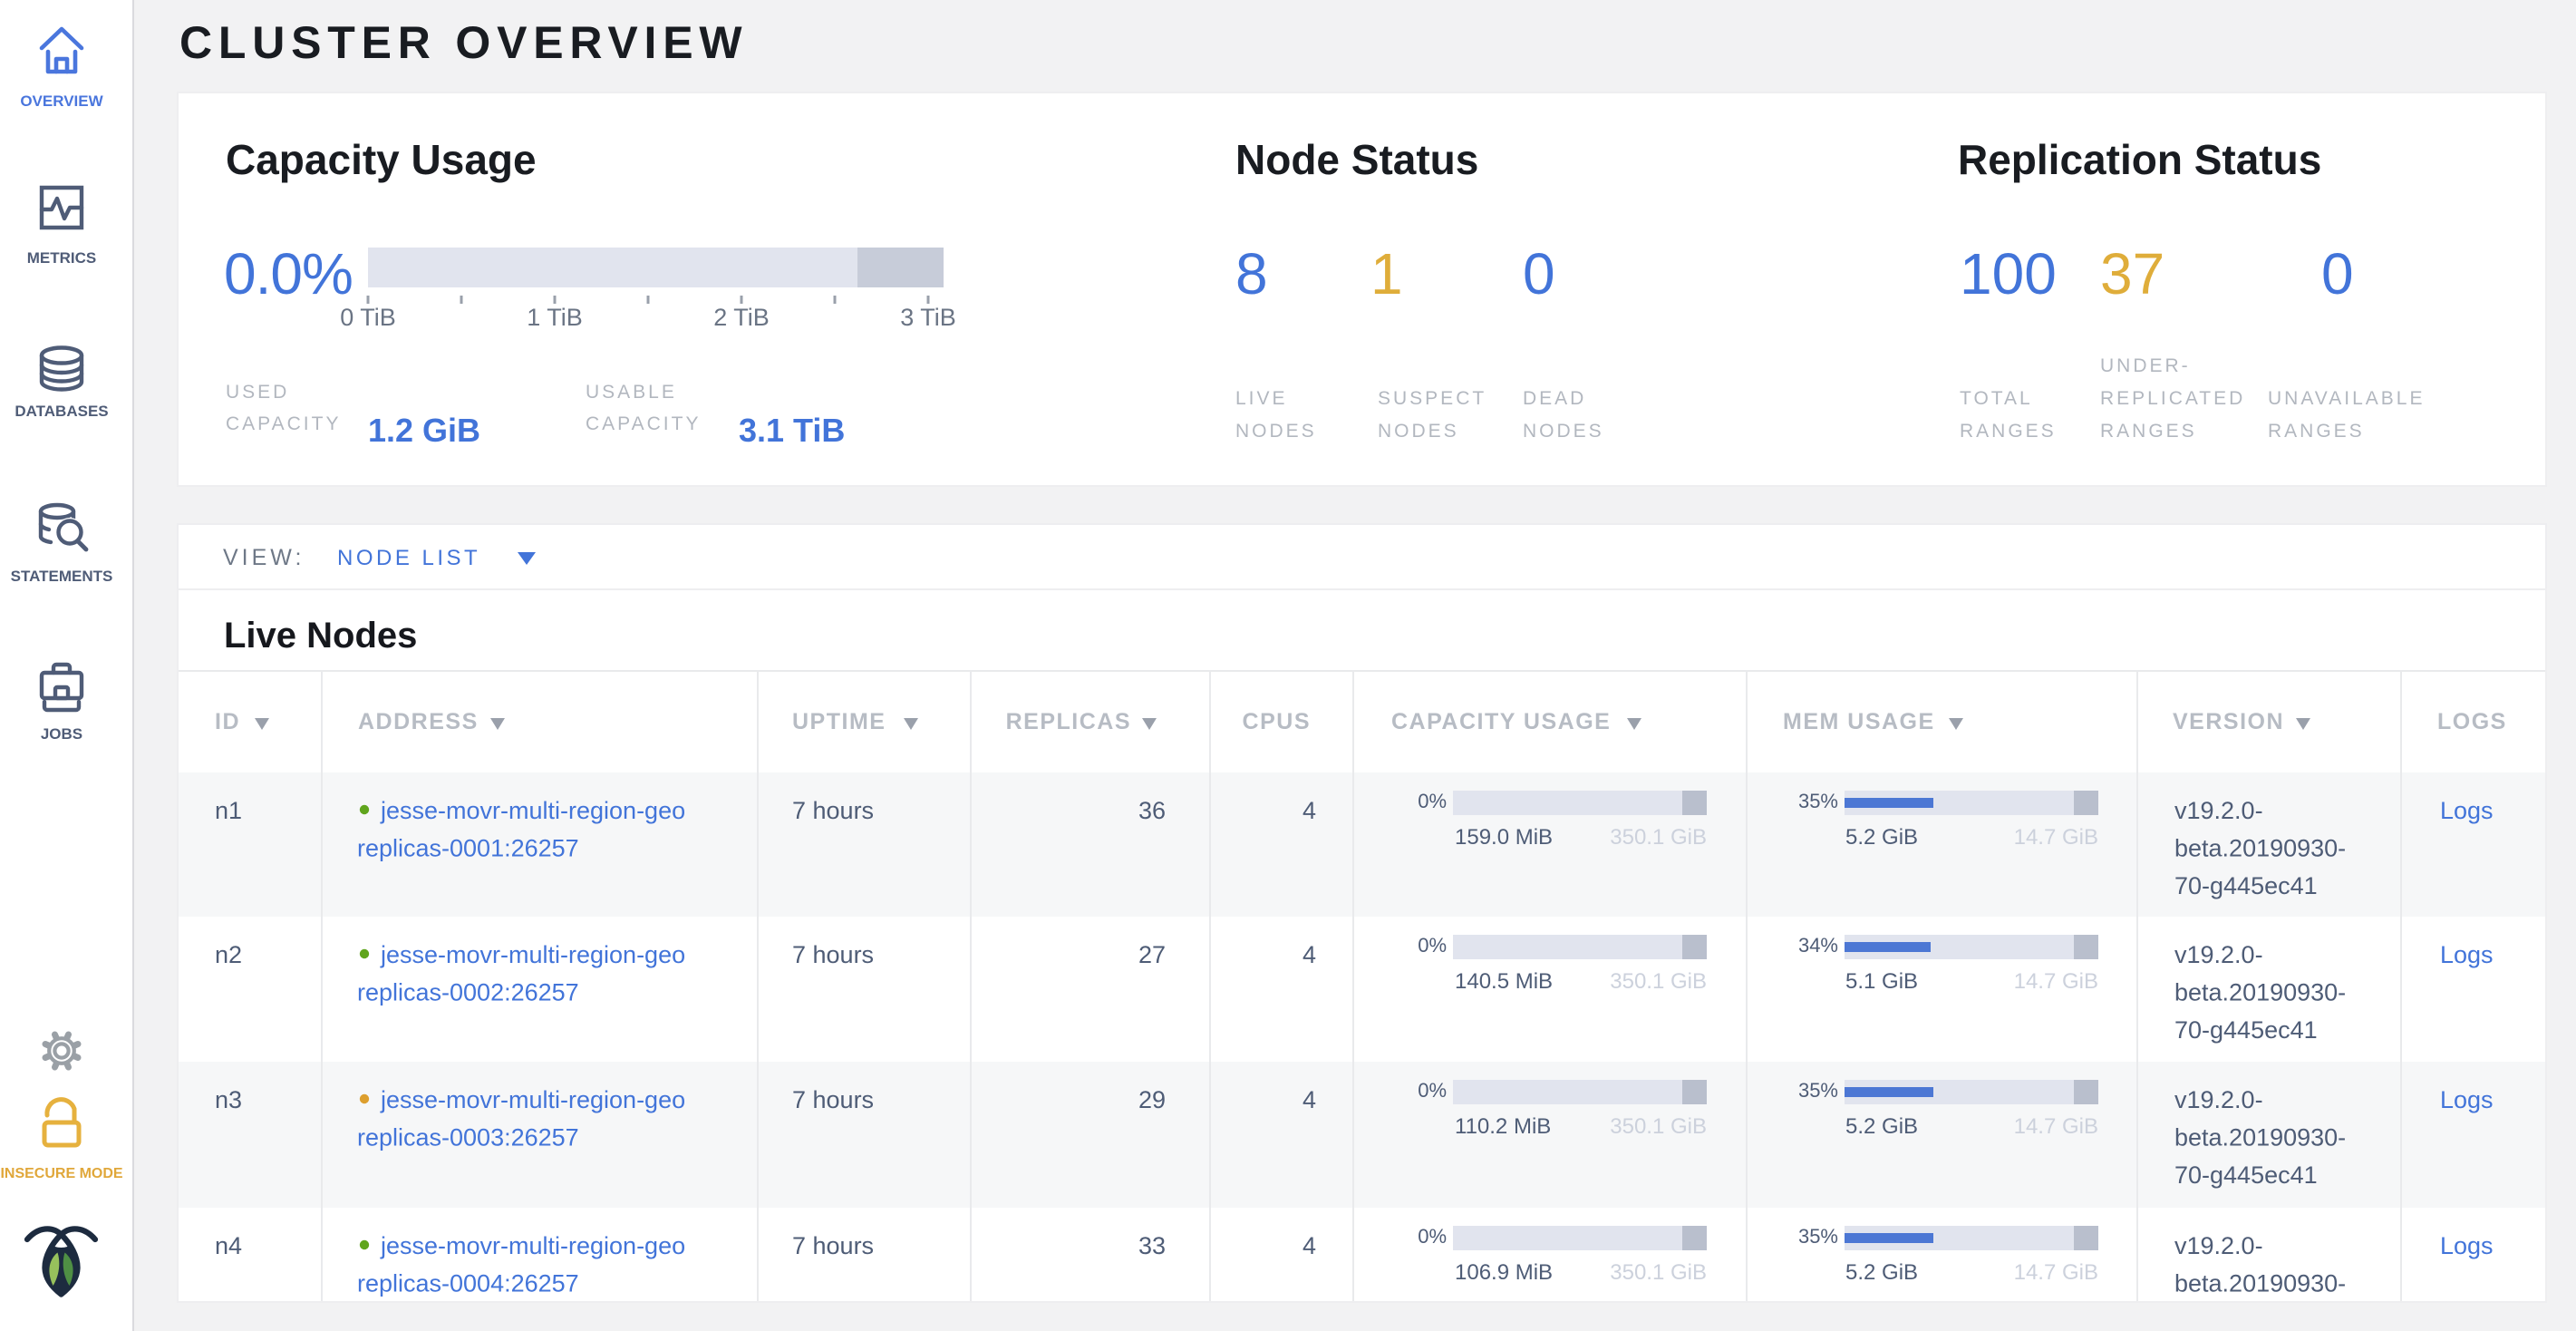 The width and height of the screenshot is (2576, 1331). I want to click on svg-text: UNDER-, so click(2145, 365).